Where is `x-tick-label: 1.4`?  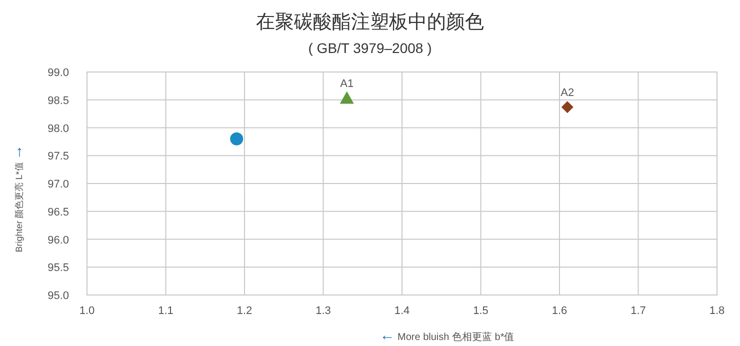 x-tick-label: 1.4 is located at coordinates (402, 311).